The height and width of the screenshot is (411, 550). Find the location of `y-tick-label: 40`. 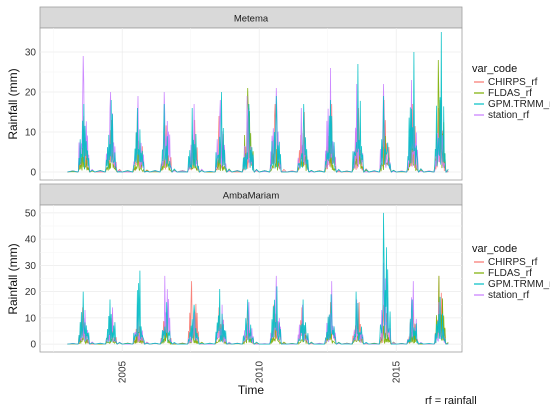

y-tick-label: 40 is located at coordinates (31, 240).